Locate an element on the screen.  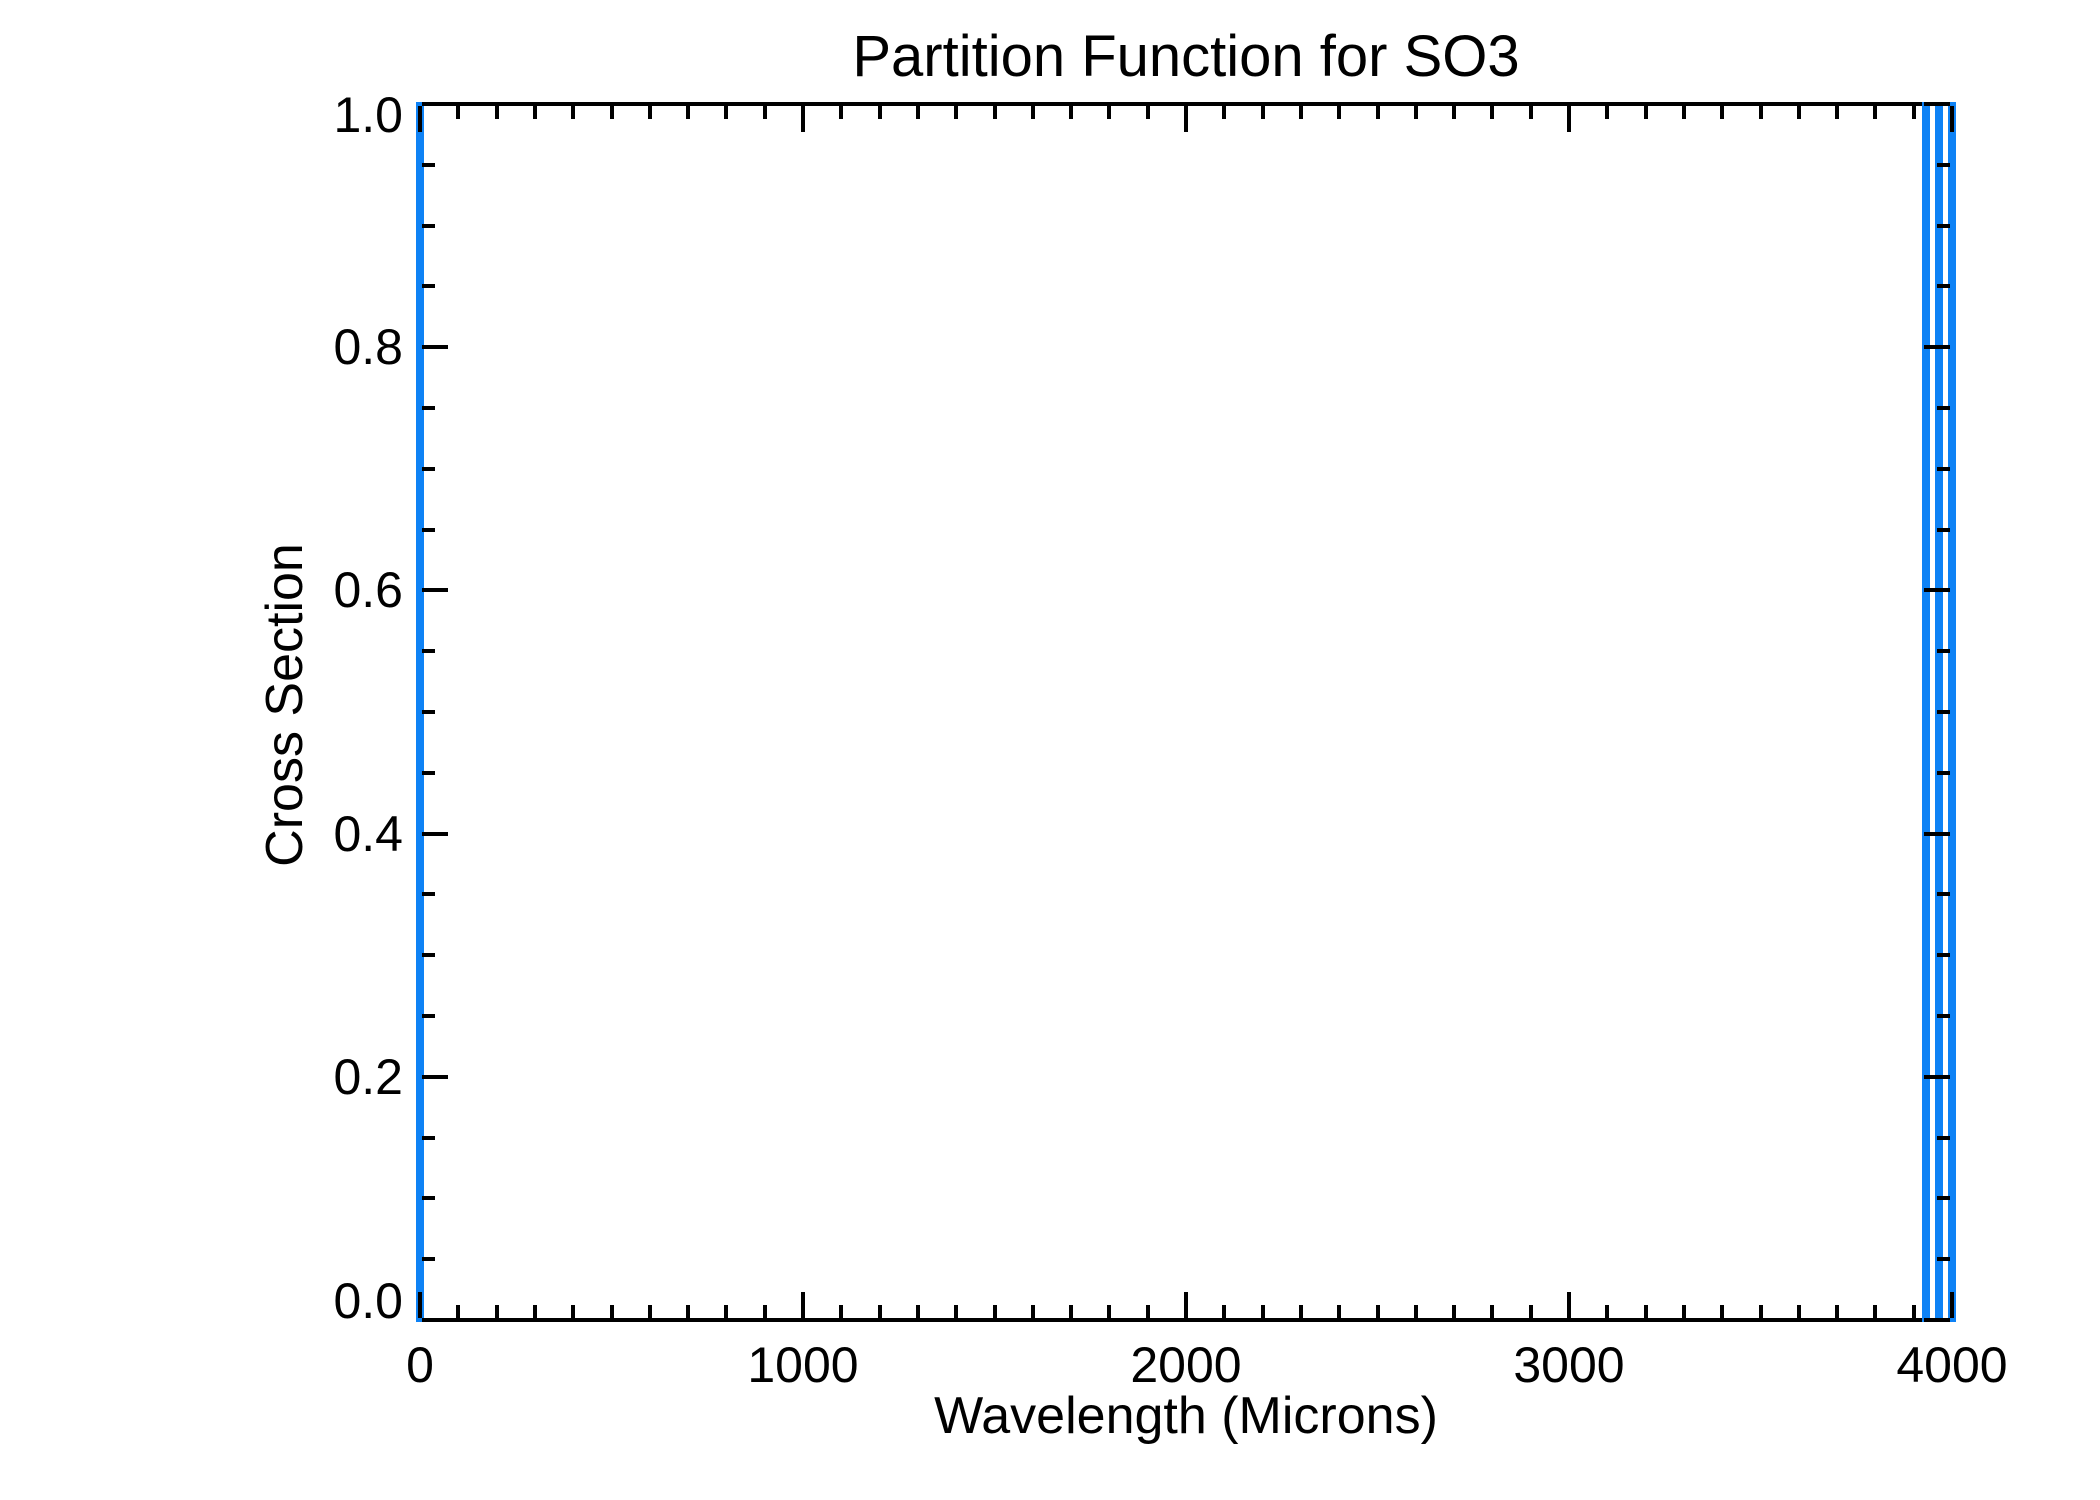
y-tick-label: 0.0 is located at coordinates (368, 1301).